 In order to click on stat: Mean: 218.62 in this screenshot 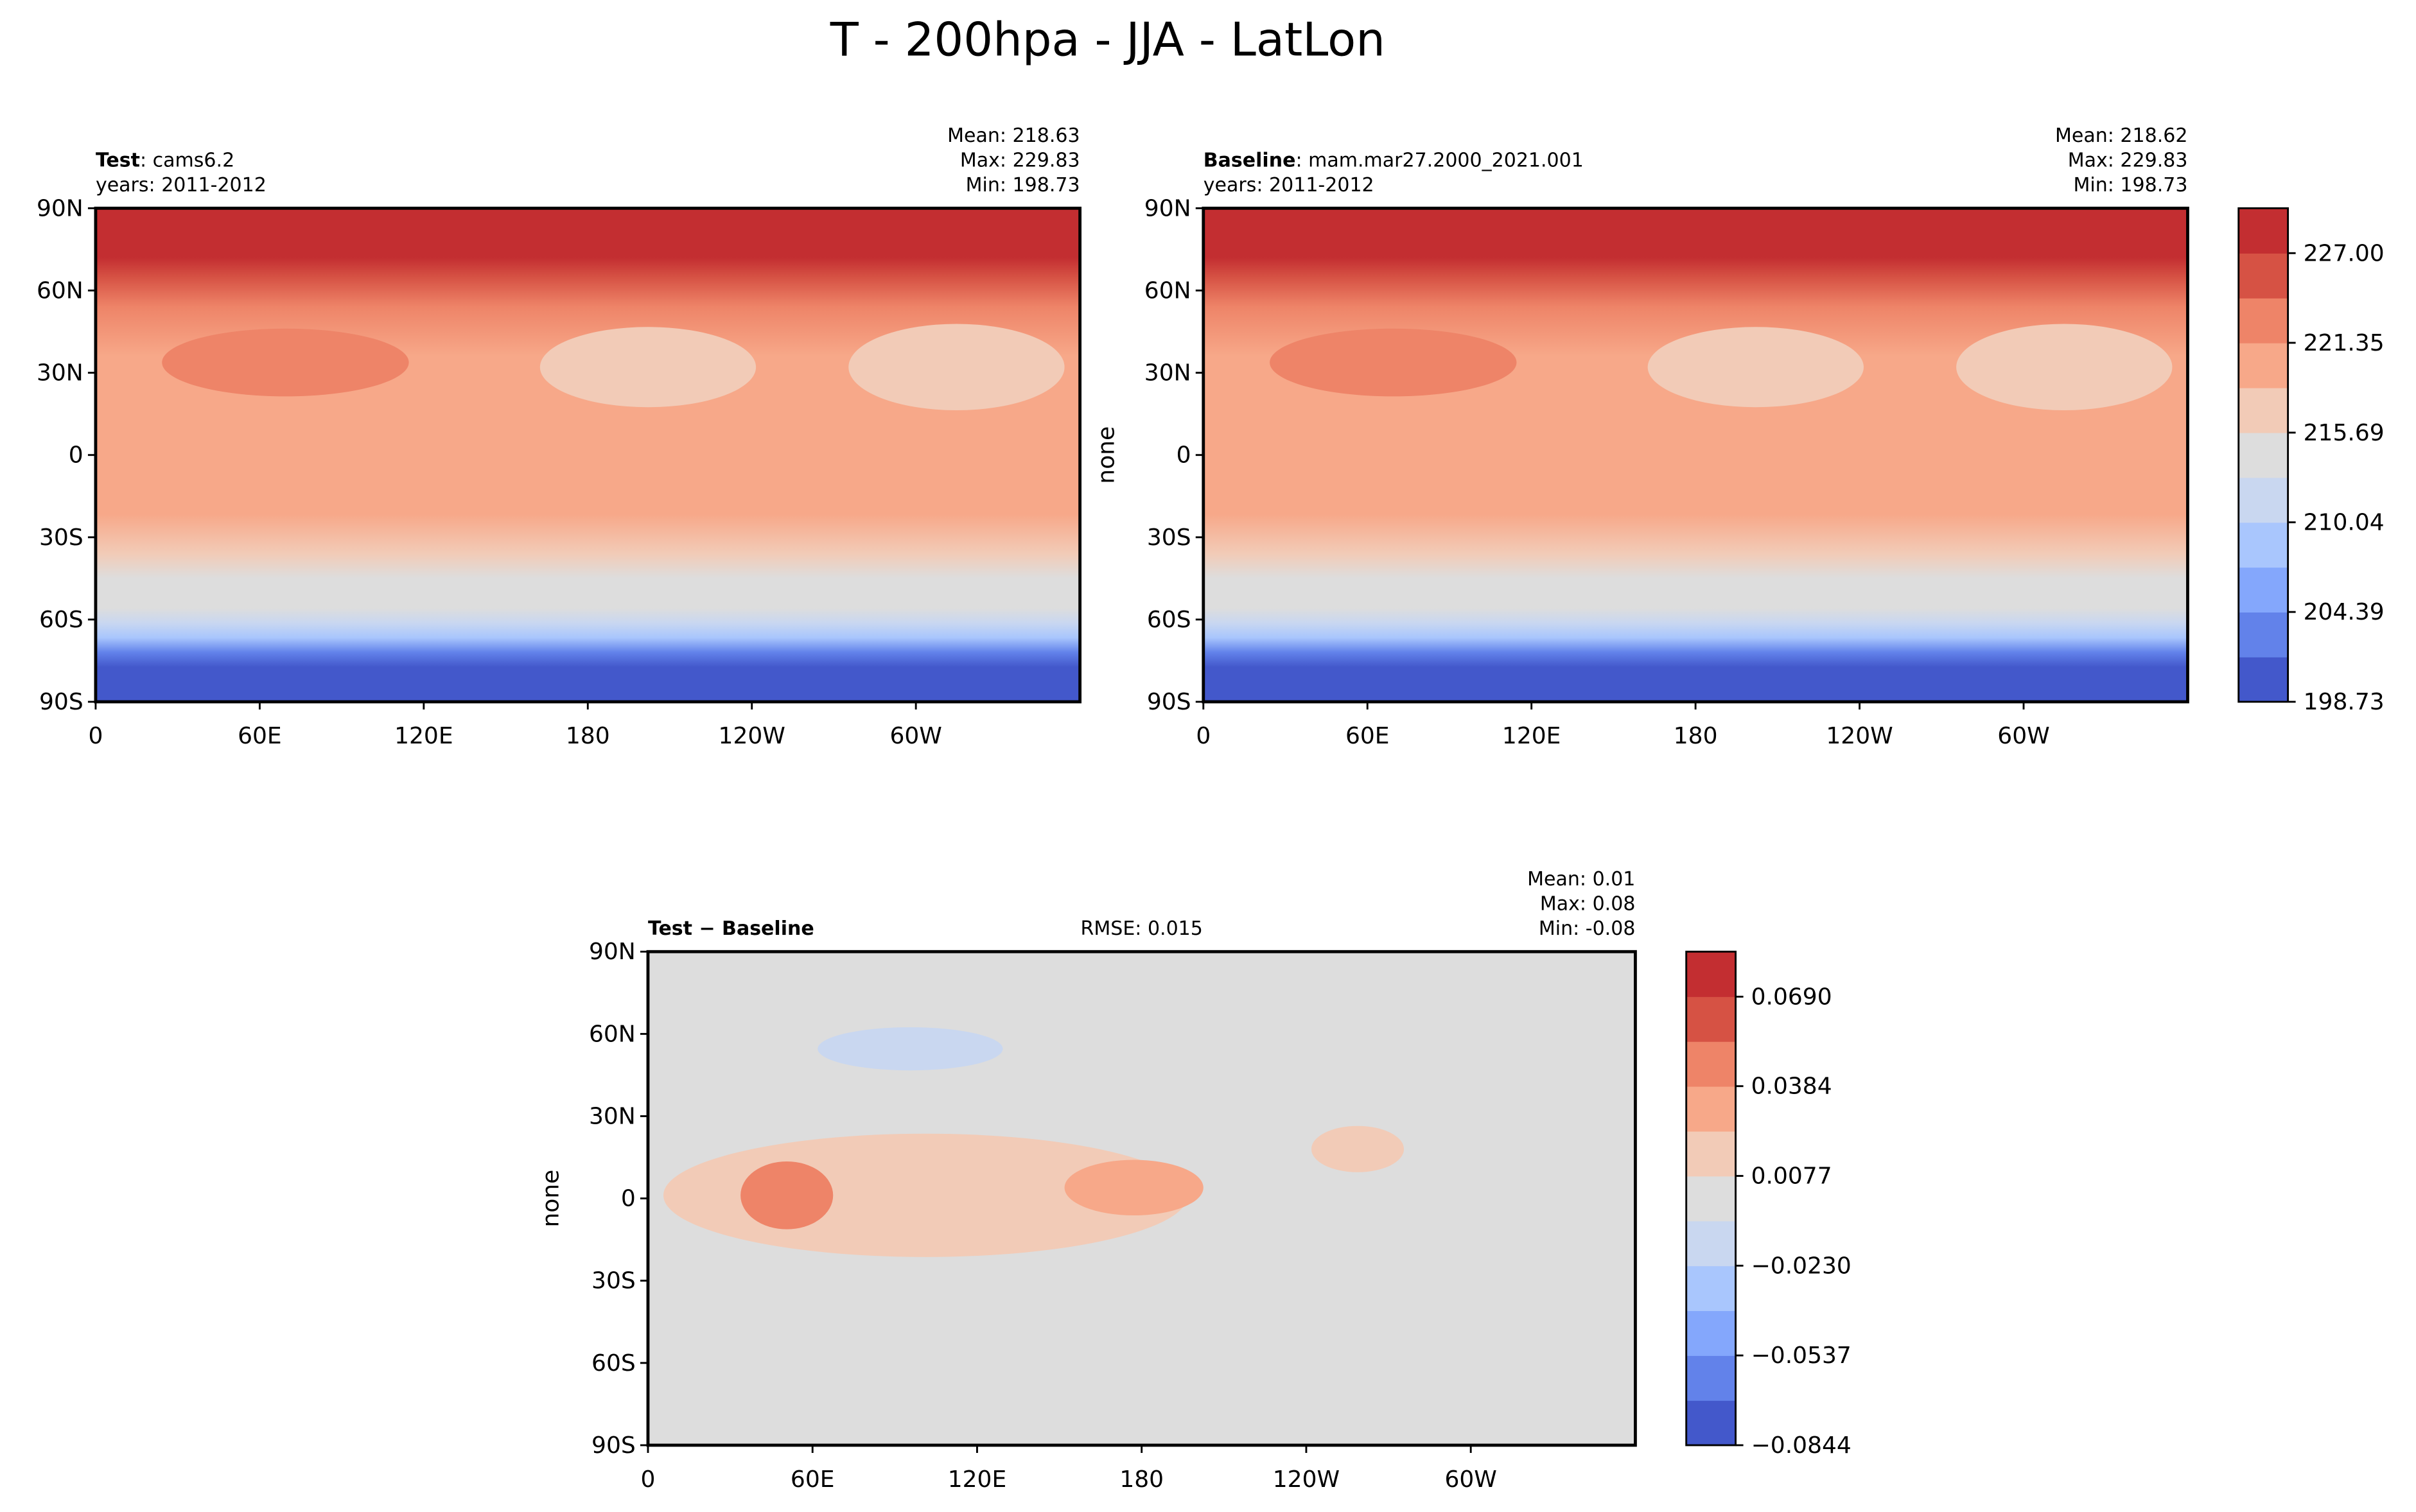, I will do `click(2121, 136)`.